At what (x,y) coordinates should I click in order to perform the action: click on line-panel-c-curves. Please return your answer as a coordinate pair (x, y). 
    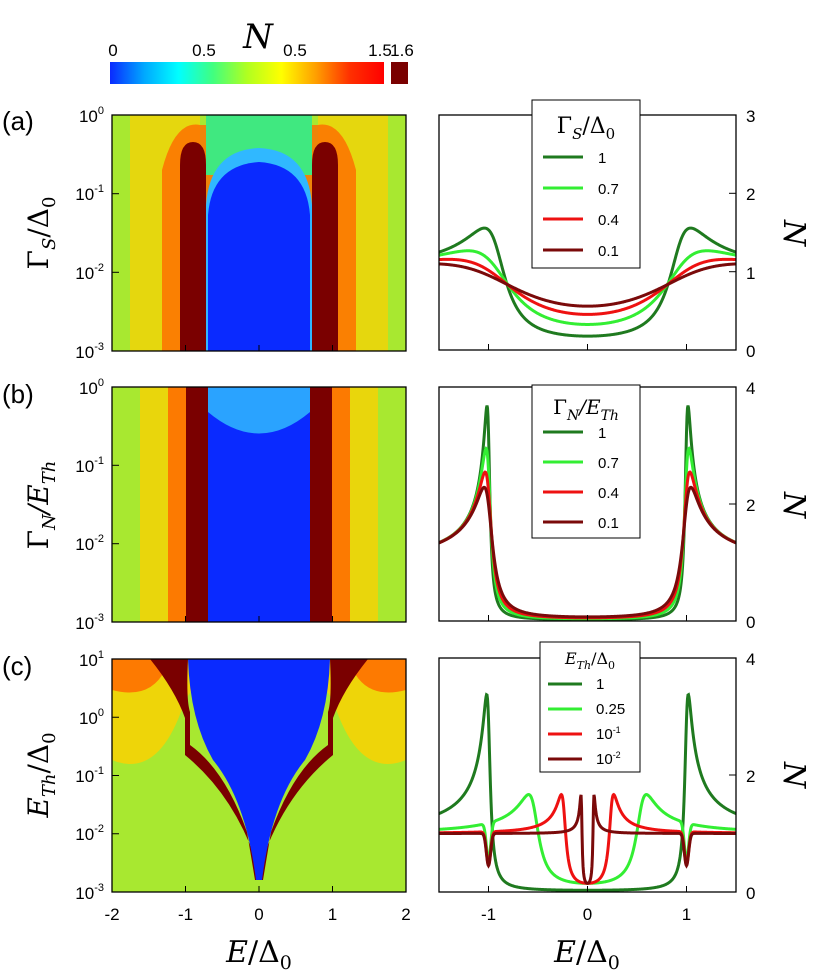
    Looking at the image, I should click on (587, 792).